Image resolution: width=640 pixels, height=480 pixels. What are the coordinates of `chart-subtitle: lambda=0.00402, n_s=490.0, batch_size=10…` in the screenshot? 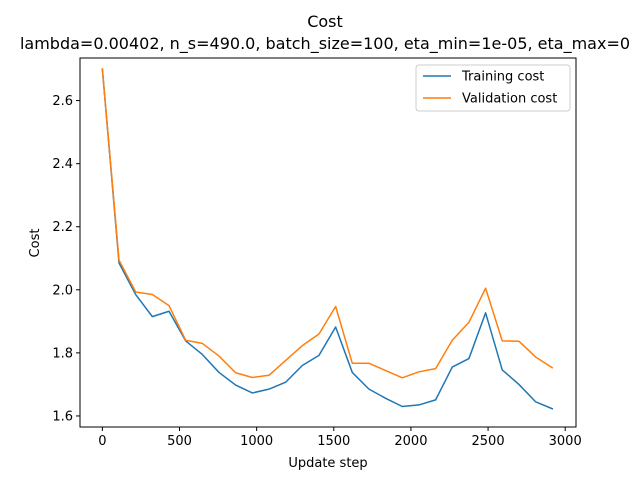 It's located at (325, 44).